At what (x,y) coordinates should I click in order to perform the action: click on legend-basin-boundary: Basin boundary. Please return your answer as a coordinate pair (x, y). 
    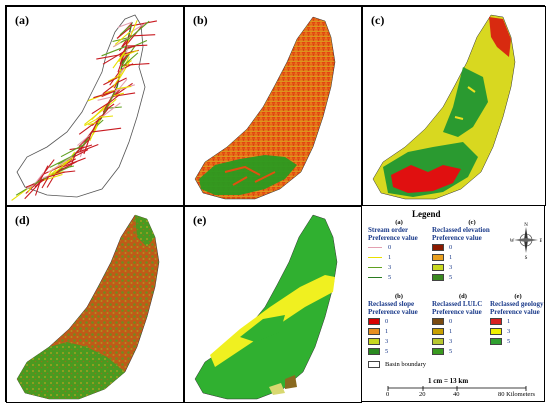
    Looking at the image, I should click on (397, 364).